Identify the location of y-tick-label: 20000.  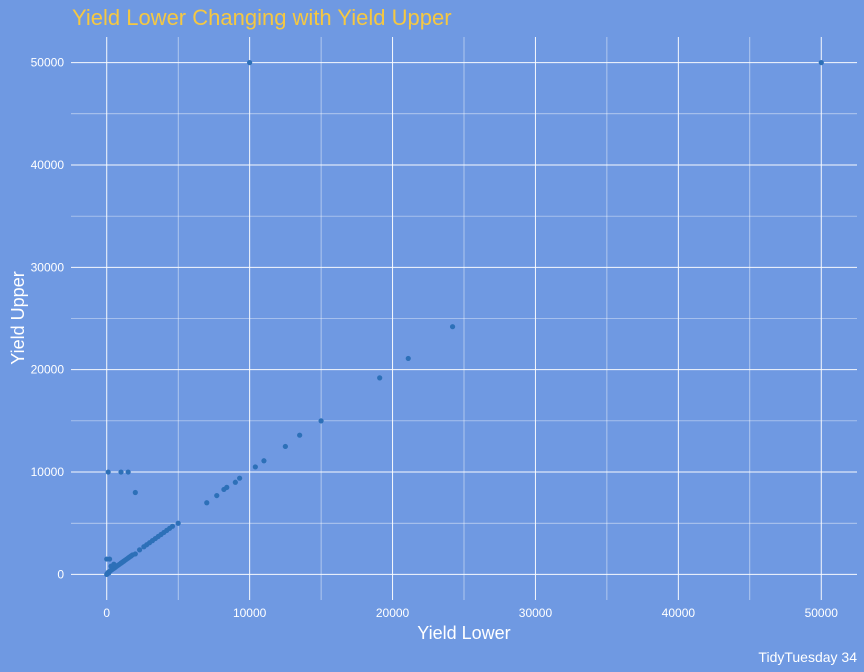
(48, 370).